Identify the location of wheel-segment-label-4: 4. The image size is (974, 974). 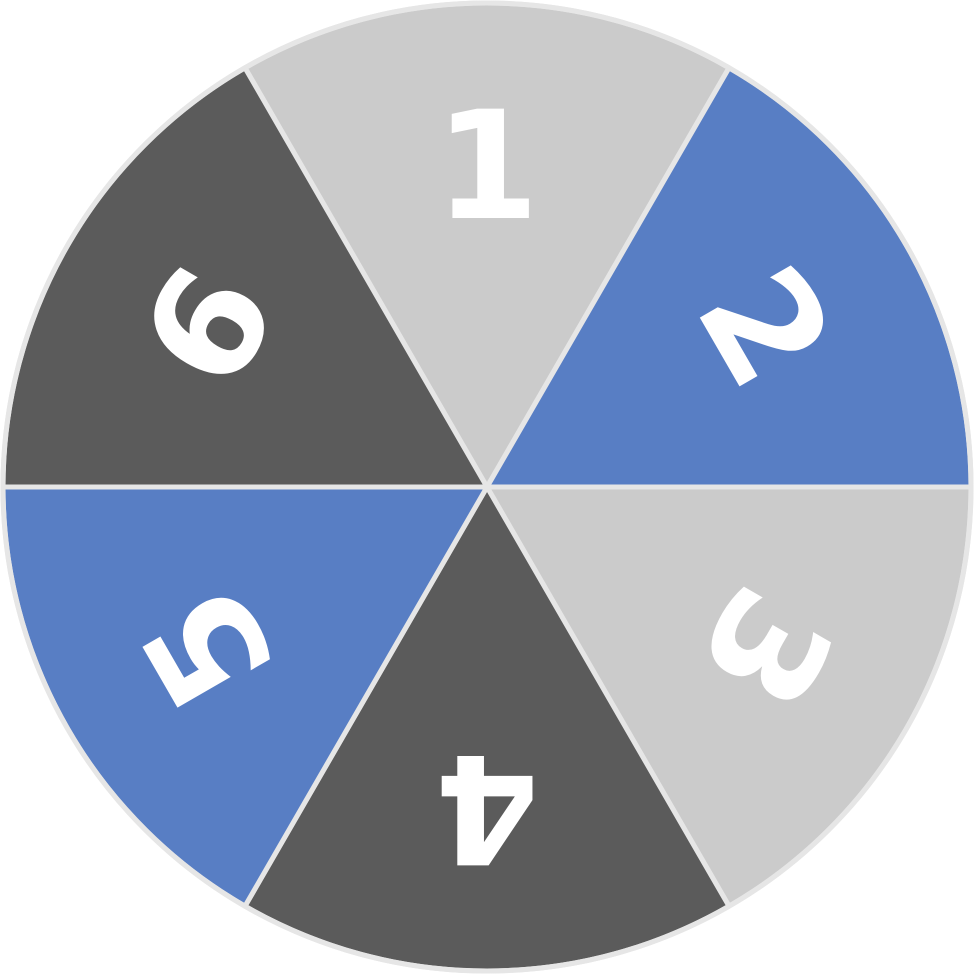
(487, 807).